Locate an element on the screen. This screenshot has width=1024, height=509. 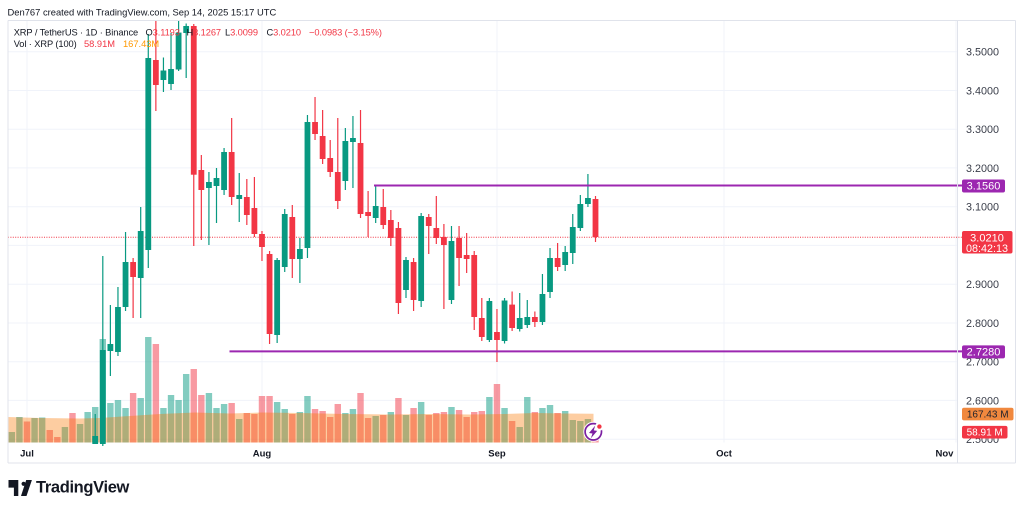
svg-text: 167.43M is located at coordinates (141, 44).